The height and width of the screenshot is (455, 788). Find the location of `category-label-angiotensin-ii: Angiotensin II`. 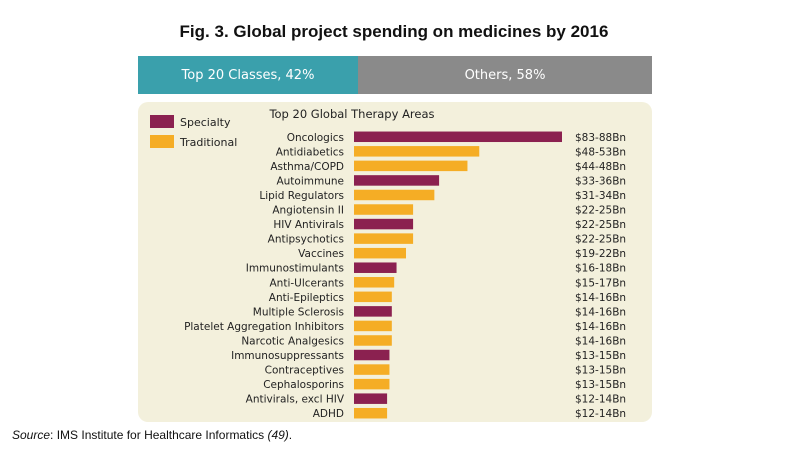

category-label-angiotensin-ii: Angiotensin II is located at coordinates (308, 211).